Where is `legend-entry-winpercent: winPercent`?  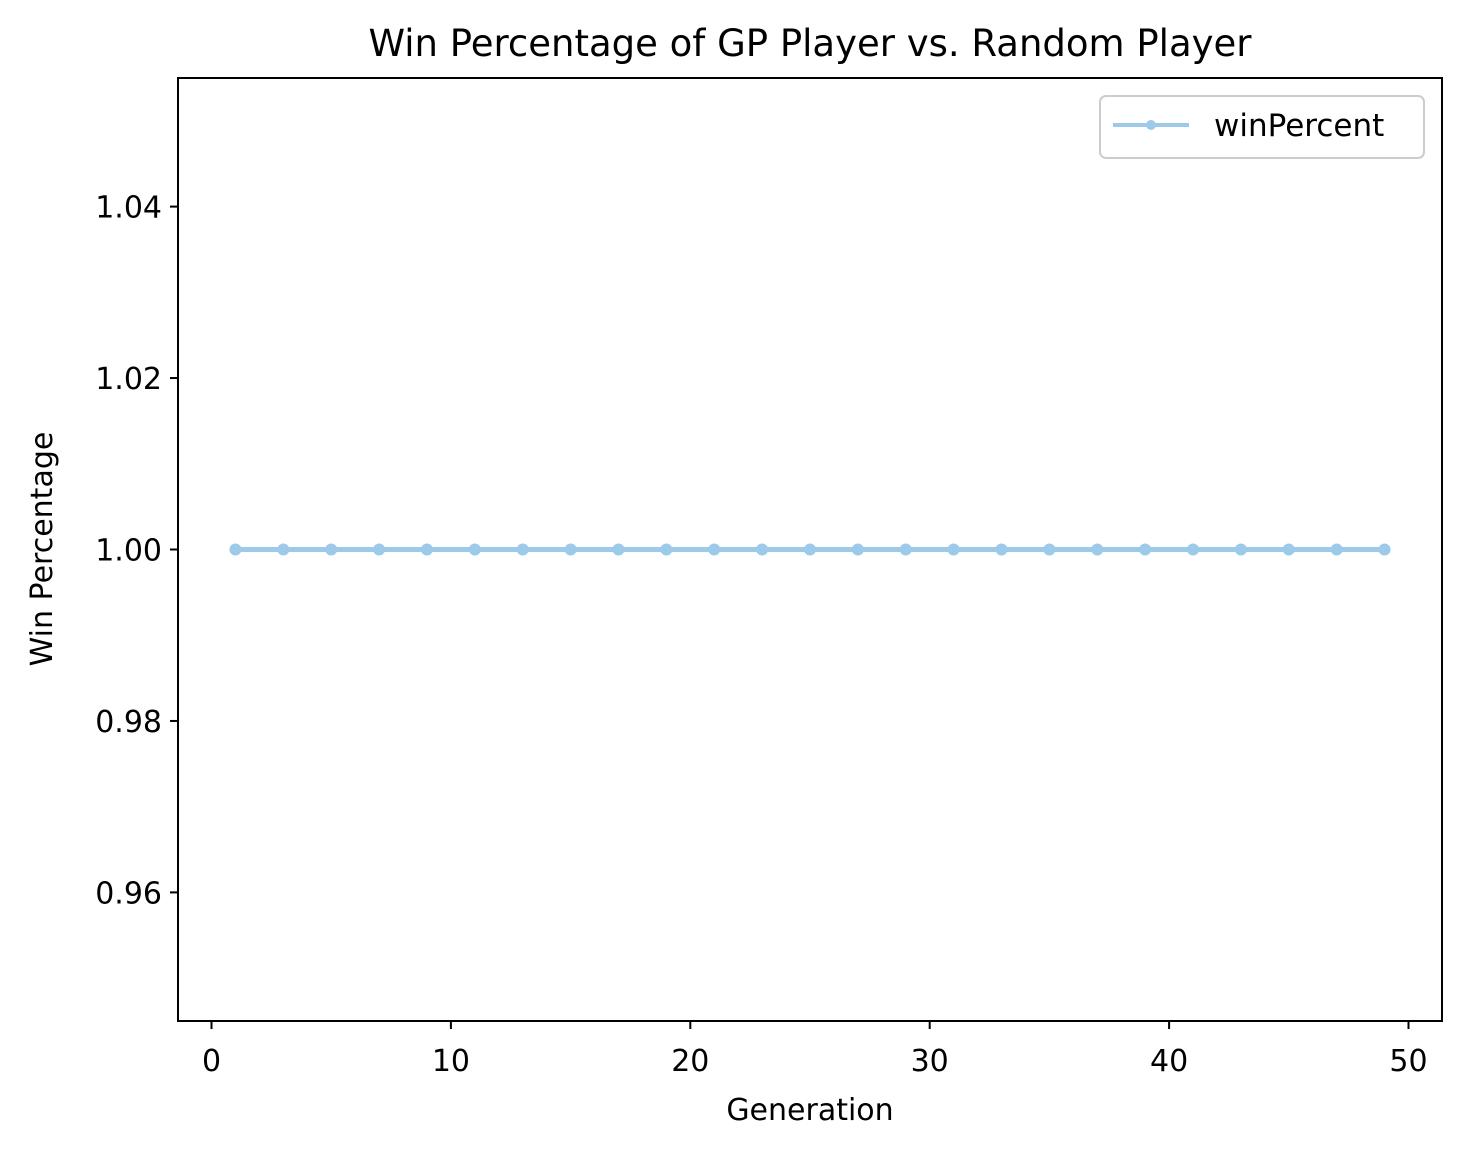
legend-entry-winpercent: winPercent is located at coordinates (1299, 126).